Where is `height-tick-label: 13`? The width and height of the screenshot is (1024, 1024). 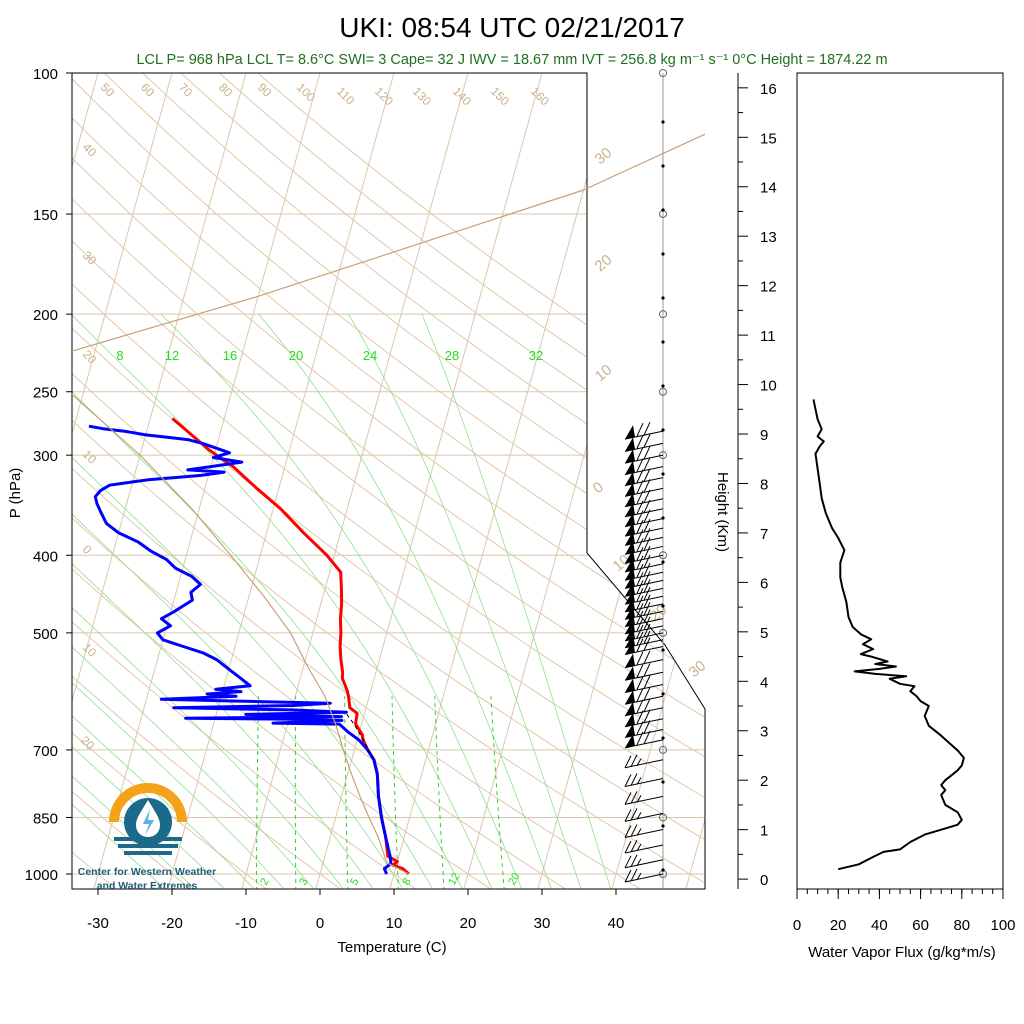 height-tick-label: 13 is located at coordinates (768, 237).